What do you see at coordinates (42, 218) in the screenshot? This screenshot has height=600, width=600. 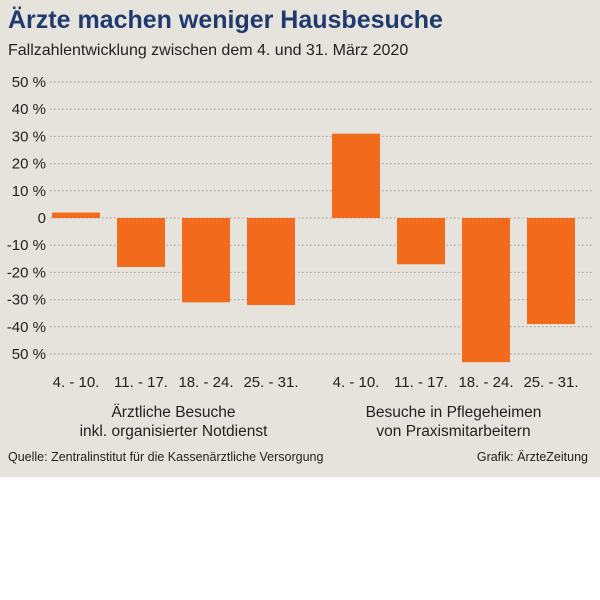 I see `y-tick-label: 0` at bounding box center [42, 218].